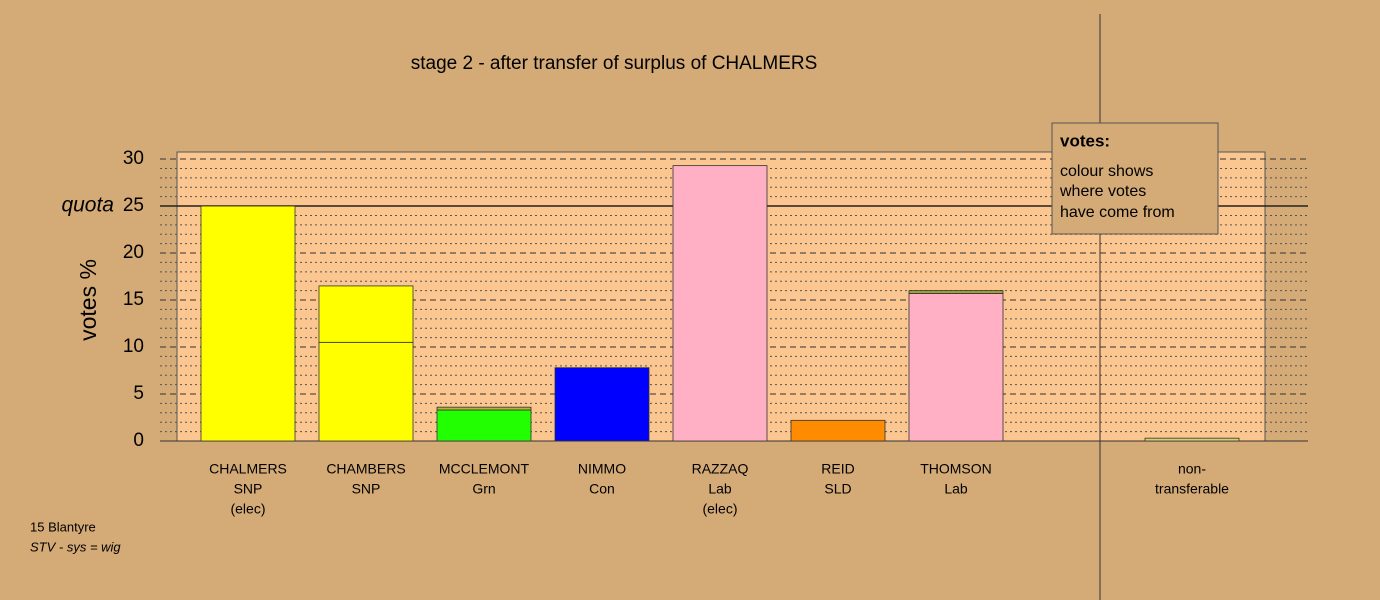 Image resolution: width=1380 pixels, height=600 pixels. Describe the element at coordinates (1192, 469) in the screenshot. I see `x-tick-label: non-` at that location.